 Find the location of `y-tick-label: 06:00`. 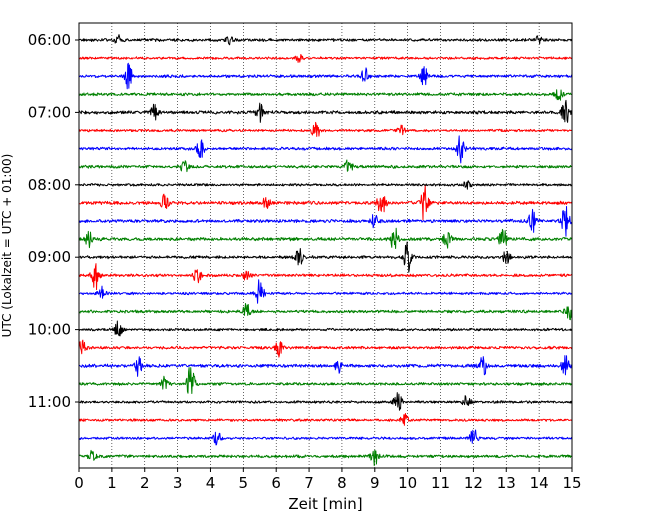

y-tick-label: 06:00 is located at coordinates (49, 40).